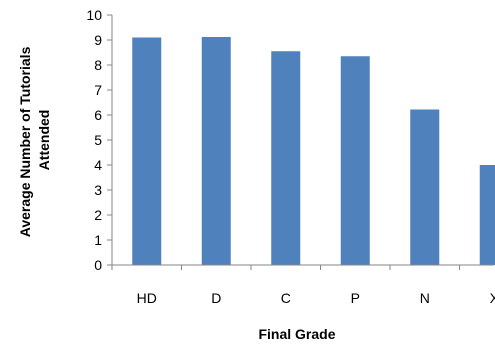 The width and height of the screenshot is (495, 352). Describe the element at coordinates (34, 140) in the screenshot. I see `y-axis-title: Average Number of Tutorials Attended` at that location.